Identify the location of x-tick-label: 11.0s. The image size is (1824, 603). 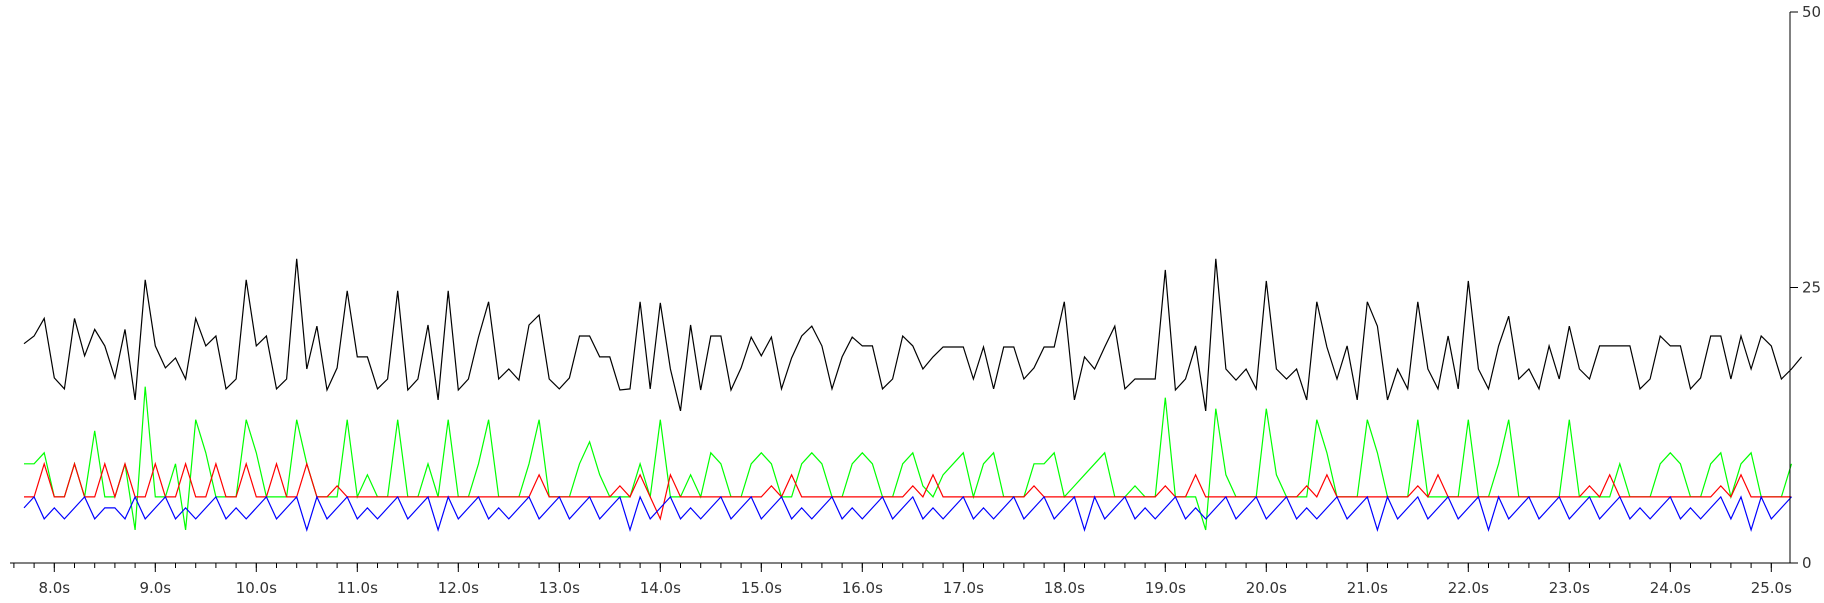
(357, 588).